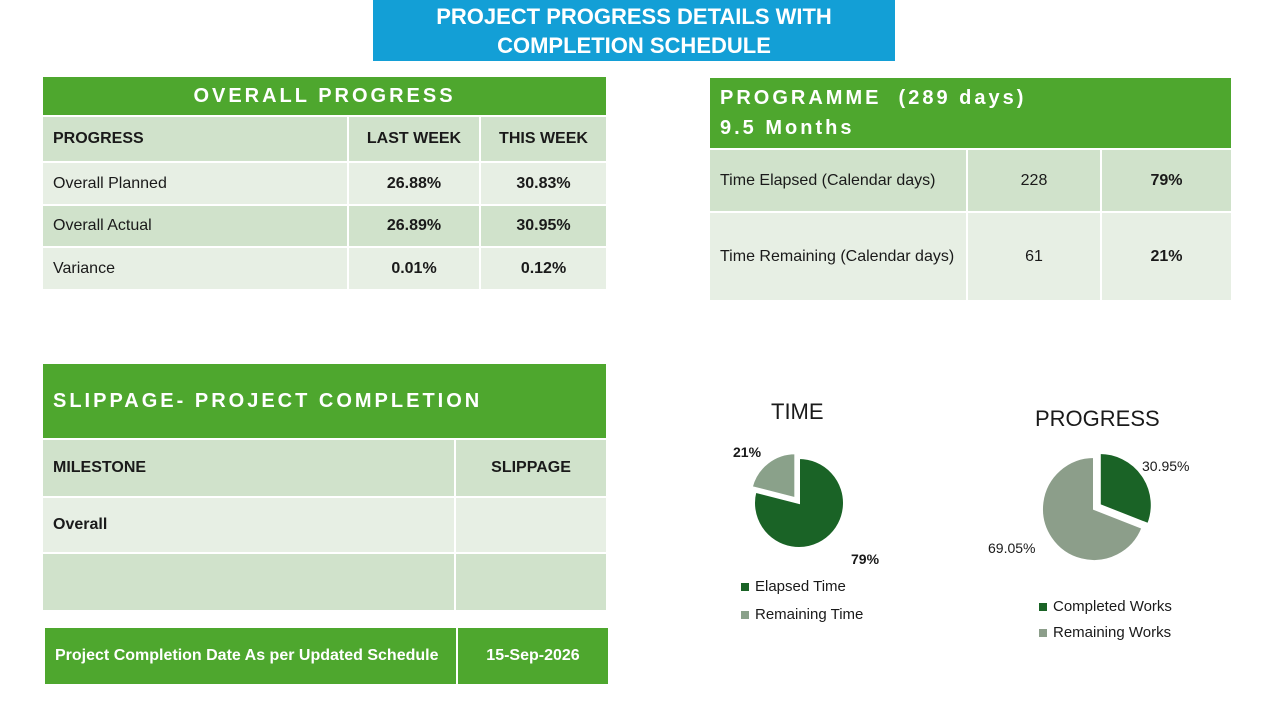 The width and height of the screenshot is (1278, 707). I want to click on legend-item-remaining-works: Remaining Works, so click(1105, 632).